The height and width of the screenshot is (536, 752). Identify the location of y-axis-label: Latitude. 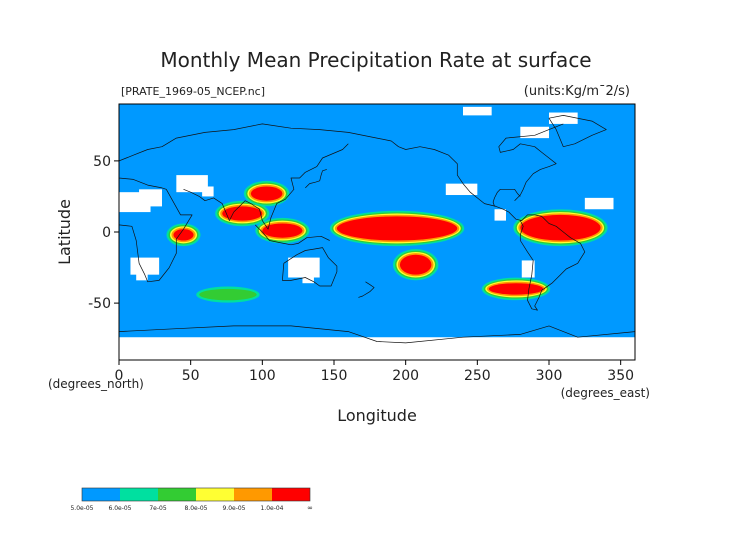
(64, 232).